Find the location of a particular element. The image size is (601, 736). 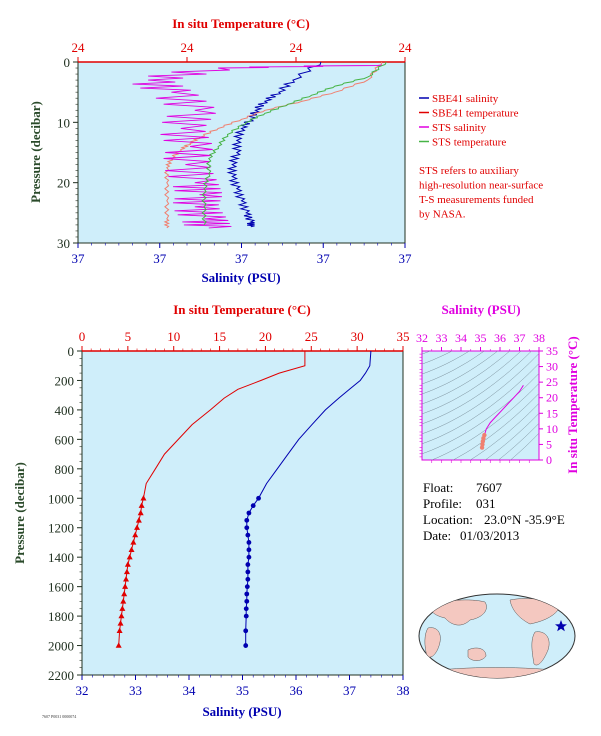

ts-salinity-ticks: 32 33 34 35 36 37 38 is located at coordinates (480, 397).